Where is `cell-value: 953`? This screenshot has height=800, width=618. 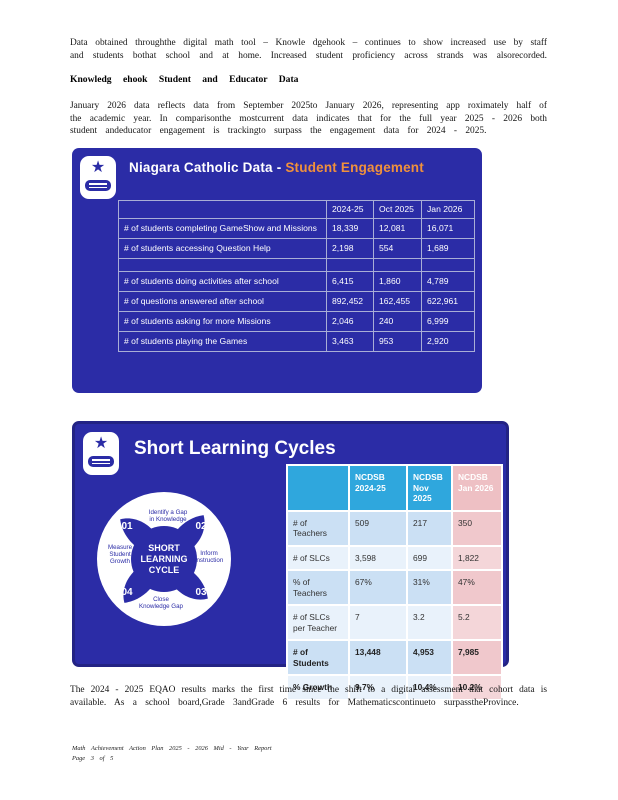 cell-value: 953 is located at coordinates (397, 341).